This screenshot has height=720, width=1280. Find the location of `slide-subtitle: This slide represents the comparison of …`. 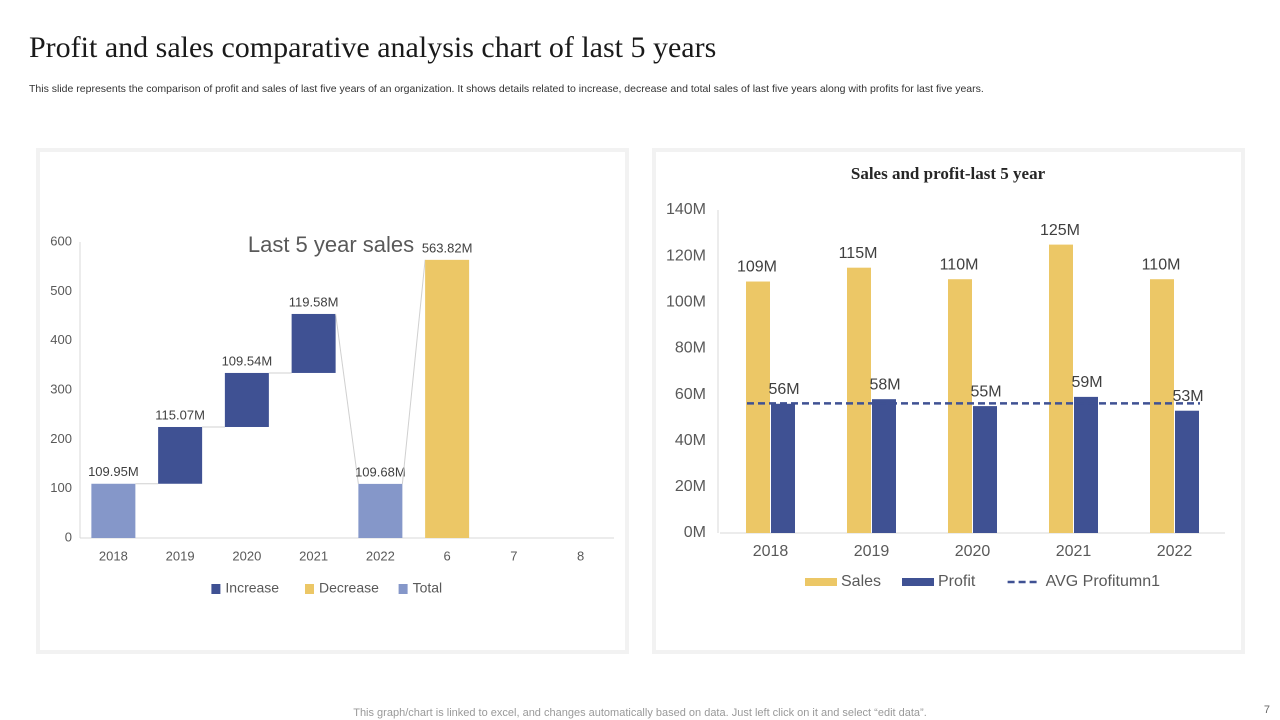

slide-subtitle: This slide represents the comparison of … is located at coordinates (506, 89).